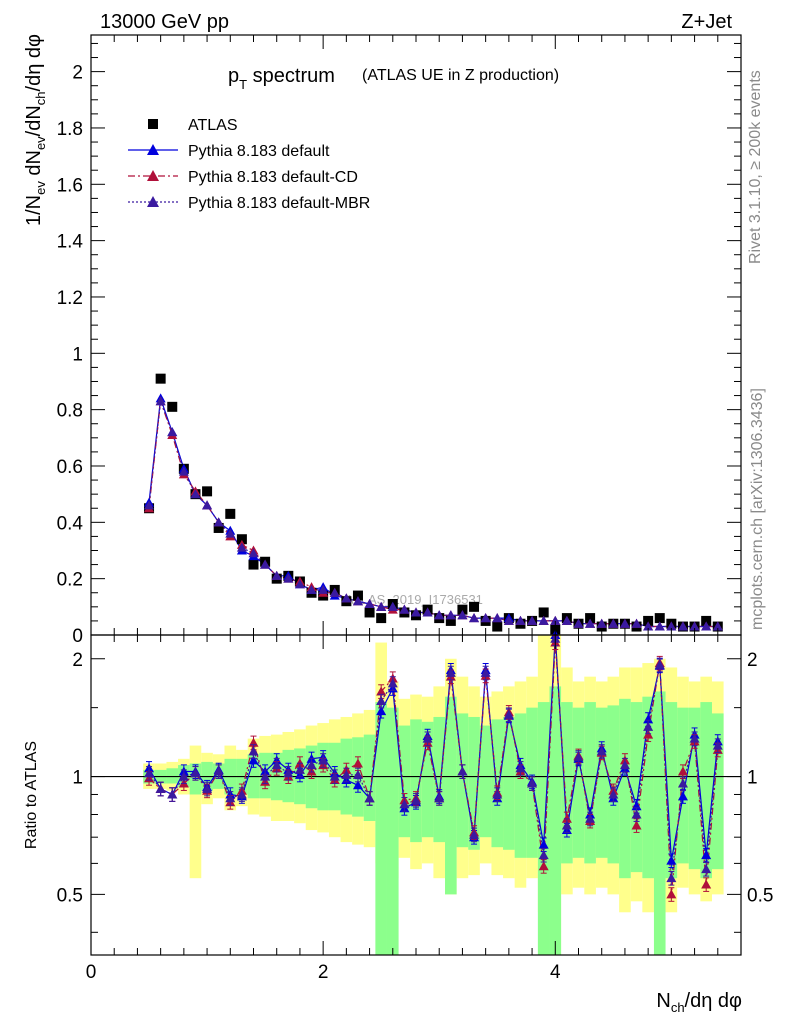 This screenshot has width=786, height=1024. Describe the element at coordinates (233, 76) in the screenshot. I see `title-p: p` at that location.